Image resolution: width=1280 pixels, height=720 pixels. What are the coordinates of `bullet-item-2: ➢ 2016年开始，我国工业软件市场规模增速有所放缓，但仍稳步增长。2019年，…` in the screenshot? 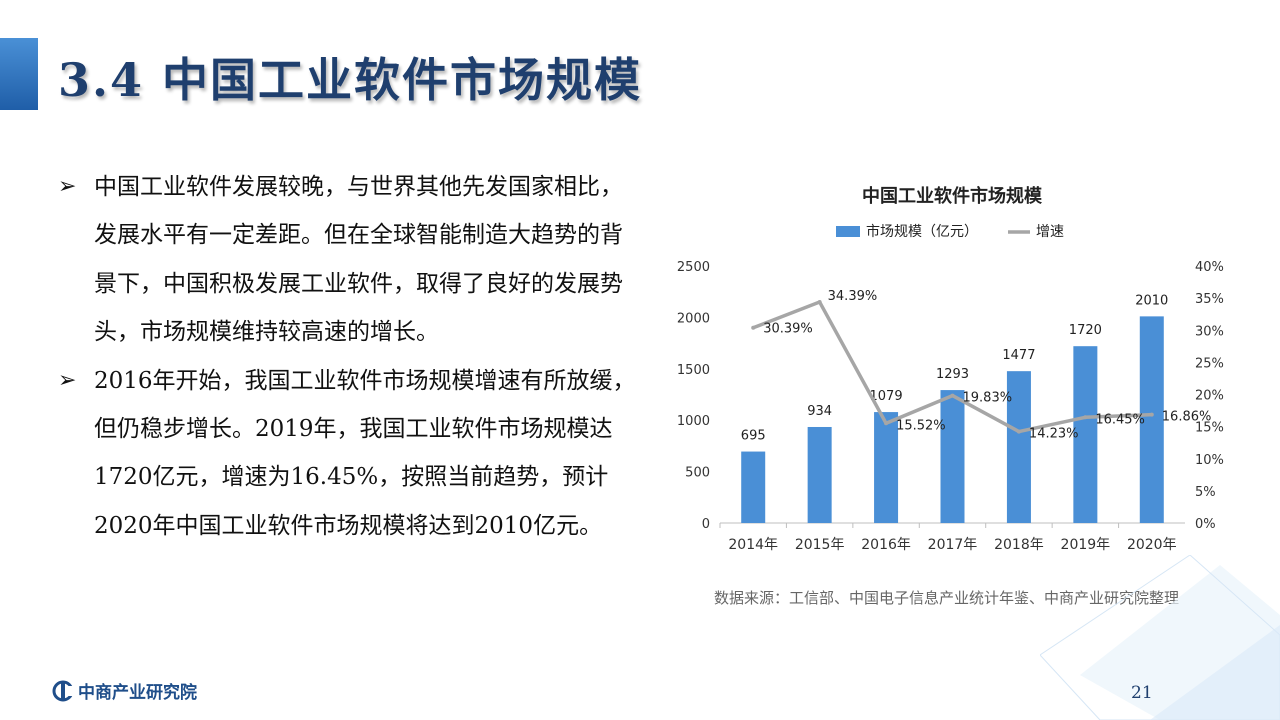 It's located at (348, 454).